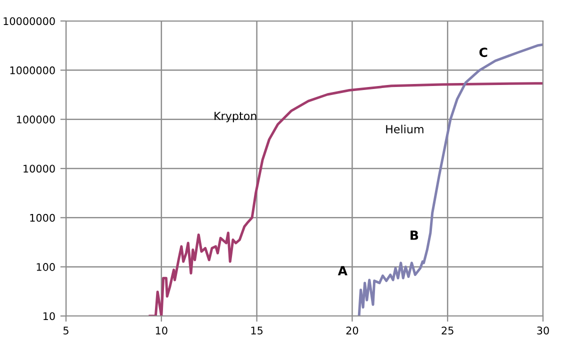  Describe the element at coordinates (49, 316) in the screenshot. I see `y-tick-label: 10` at that location.